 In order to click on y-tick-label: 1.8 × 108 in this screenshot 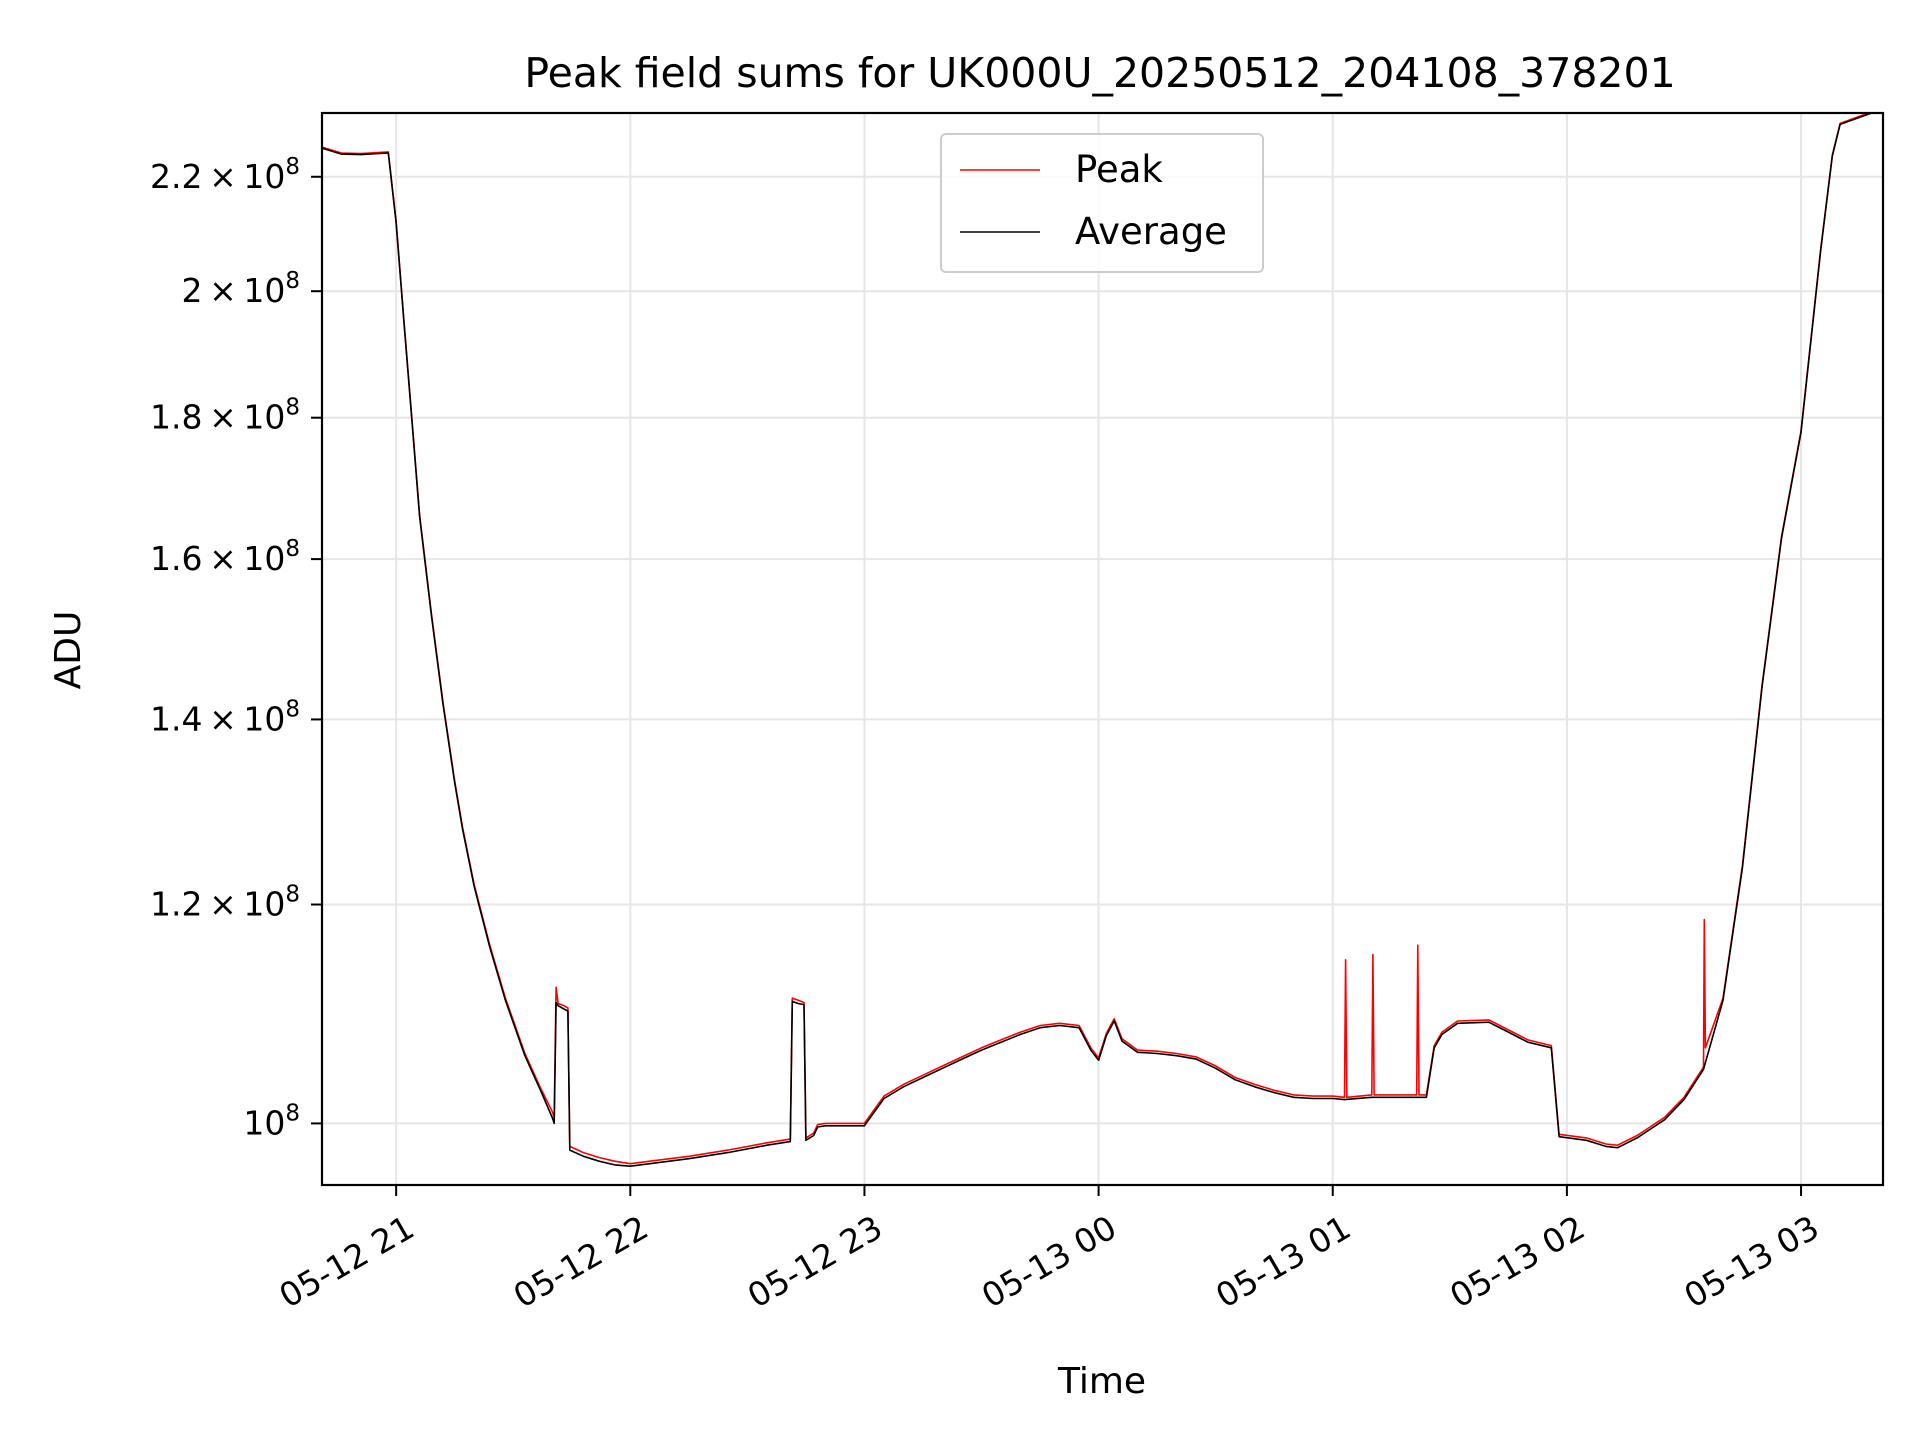, I will do `click(225, 416)`.